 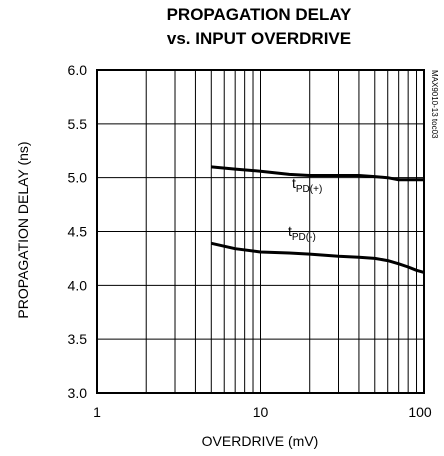 I want to click on y-tick-labels: 3.0 3.5 4.0 4.5 5.0 5.5 6.0, so click(x=78, y=231).